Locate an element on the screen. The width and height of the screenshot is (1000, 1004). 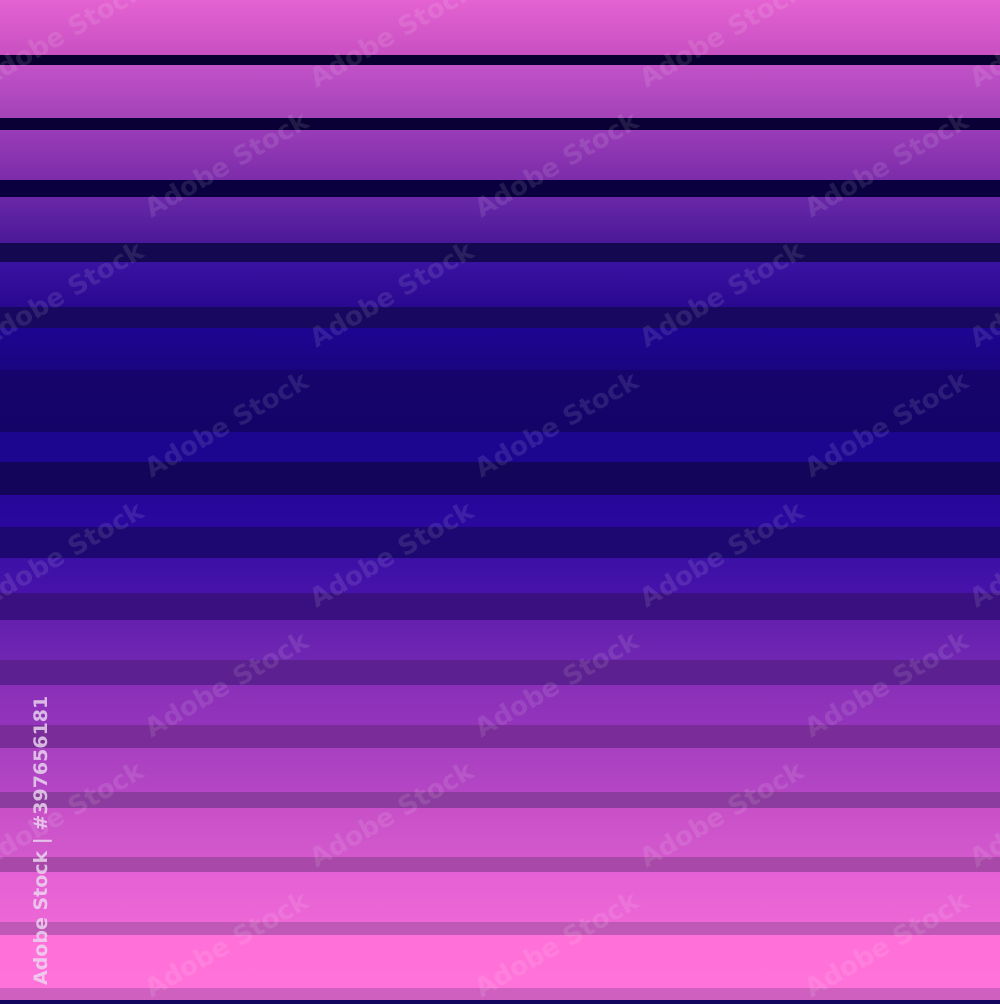
stock-id-label: Adobe Stock | #397656181 is located at coordinates (41, 840).